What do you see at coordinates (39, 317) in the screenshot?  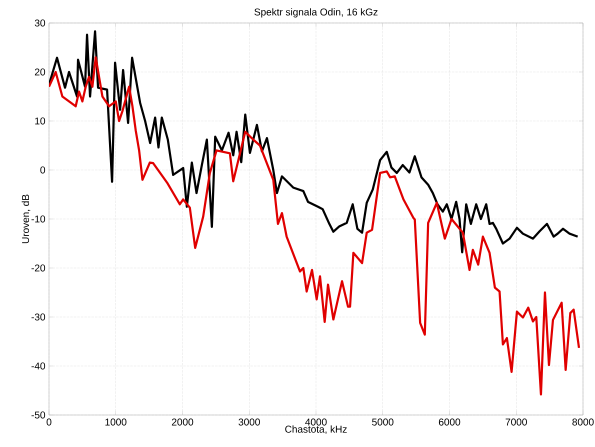 I see `y-tick-label: -30` at bounding box center [39, 317].